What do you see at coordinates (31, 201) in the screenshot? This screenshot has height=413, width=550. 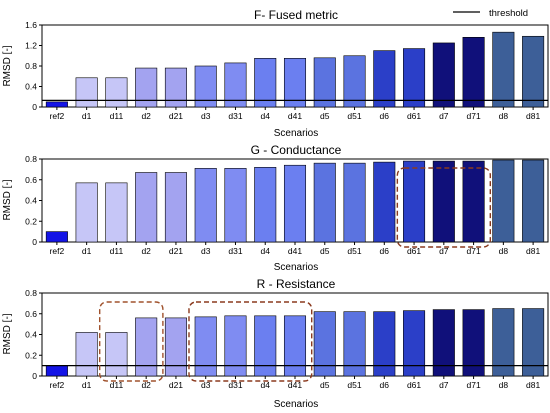 I see `y-tick-label: 0.4` at bounding box center [31, 201].